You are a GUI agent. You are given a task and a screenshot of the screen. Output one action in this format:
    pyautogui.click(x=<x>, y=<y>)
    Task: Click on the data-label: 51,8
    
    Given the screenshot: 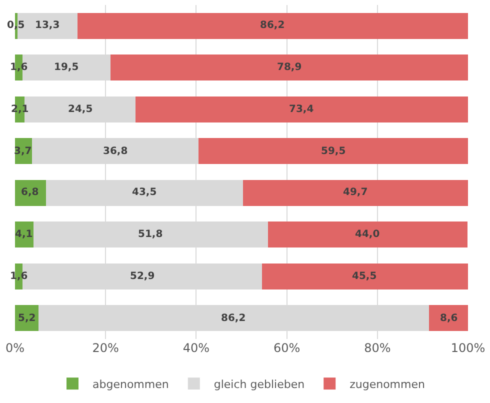 What is the action you would take?
    pyautogui.click(x=150, y=234)
    